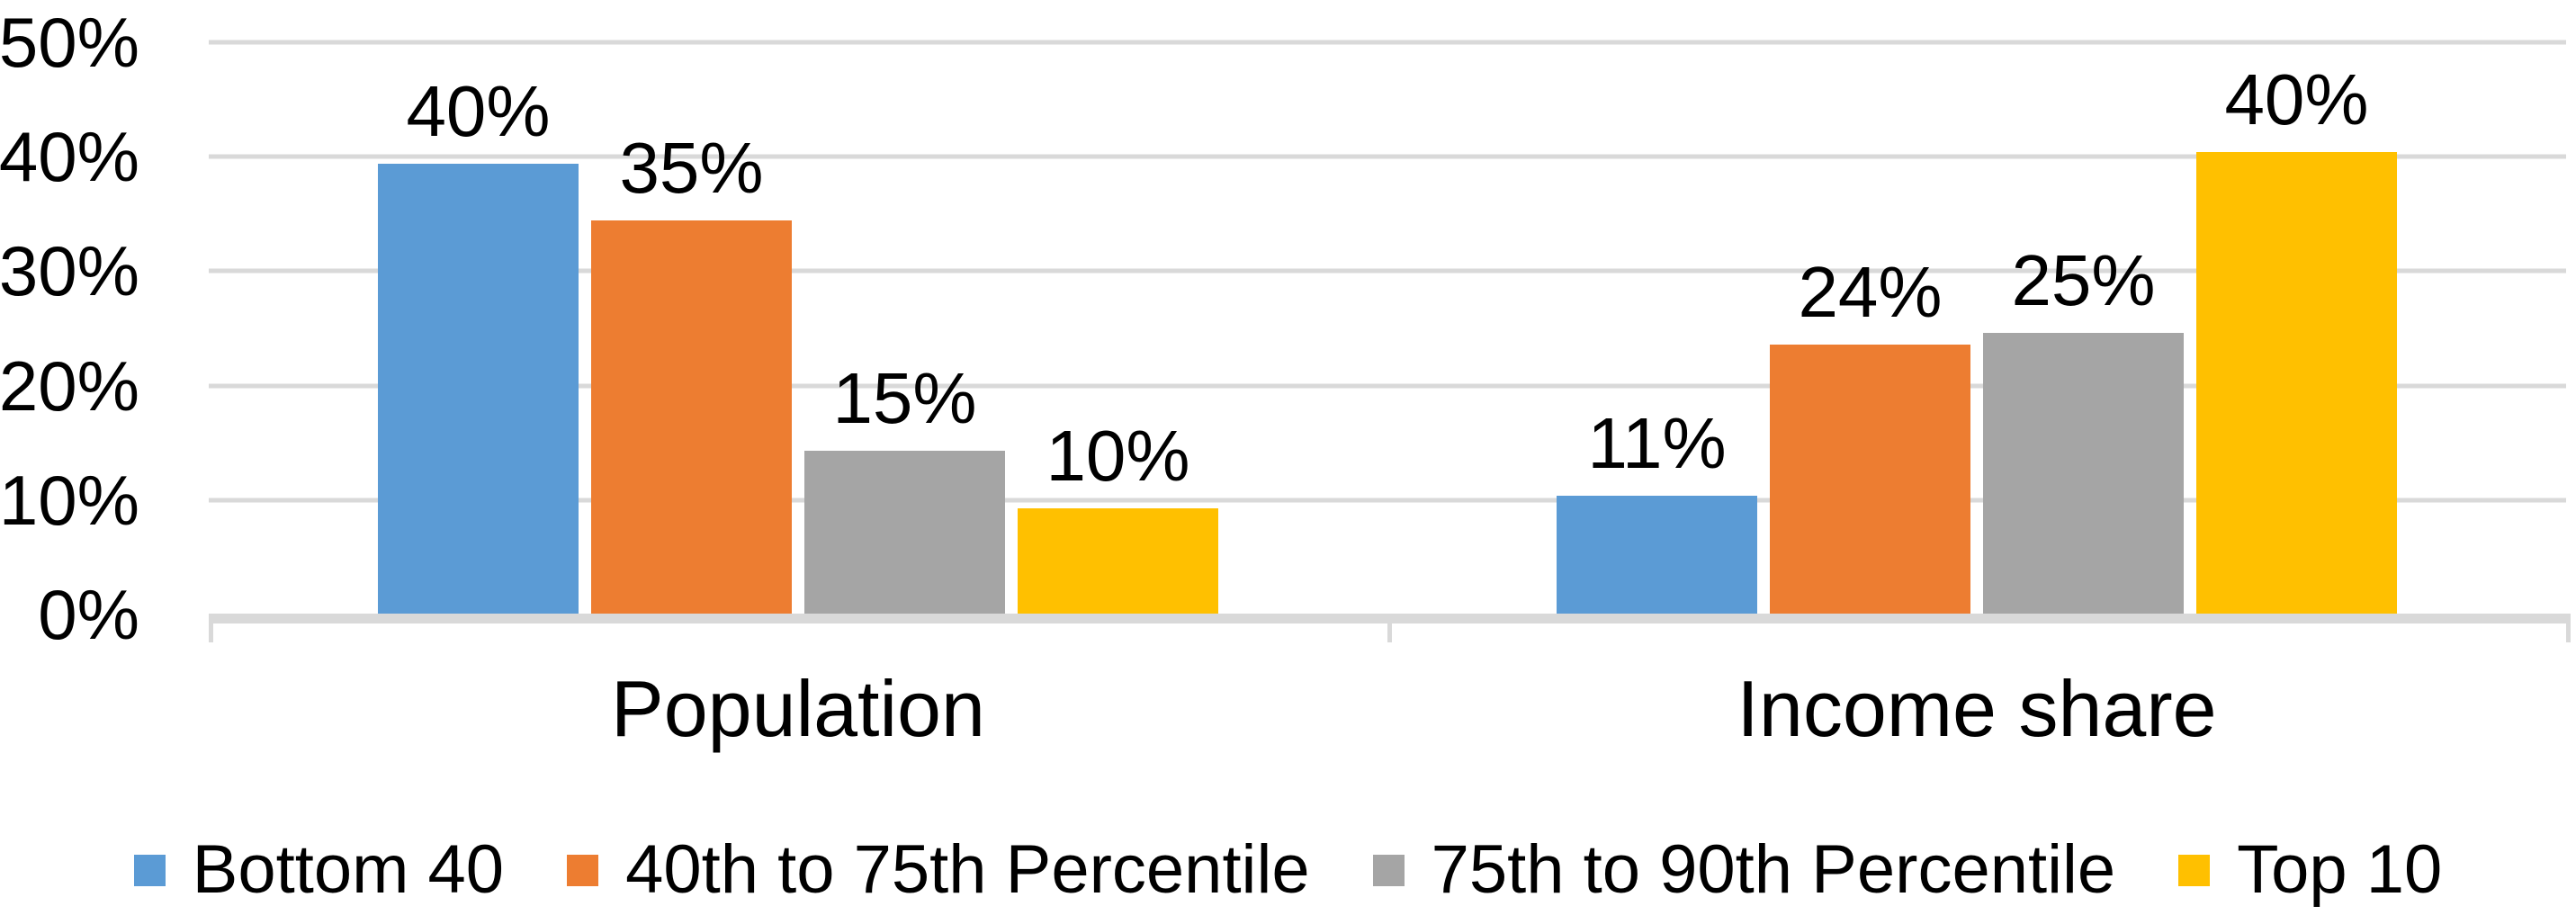  I want to click on legend-item: 40th to 75th Percentile, so click(939, 870).